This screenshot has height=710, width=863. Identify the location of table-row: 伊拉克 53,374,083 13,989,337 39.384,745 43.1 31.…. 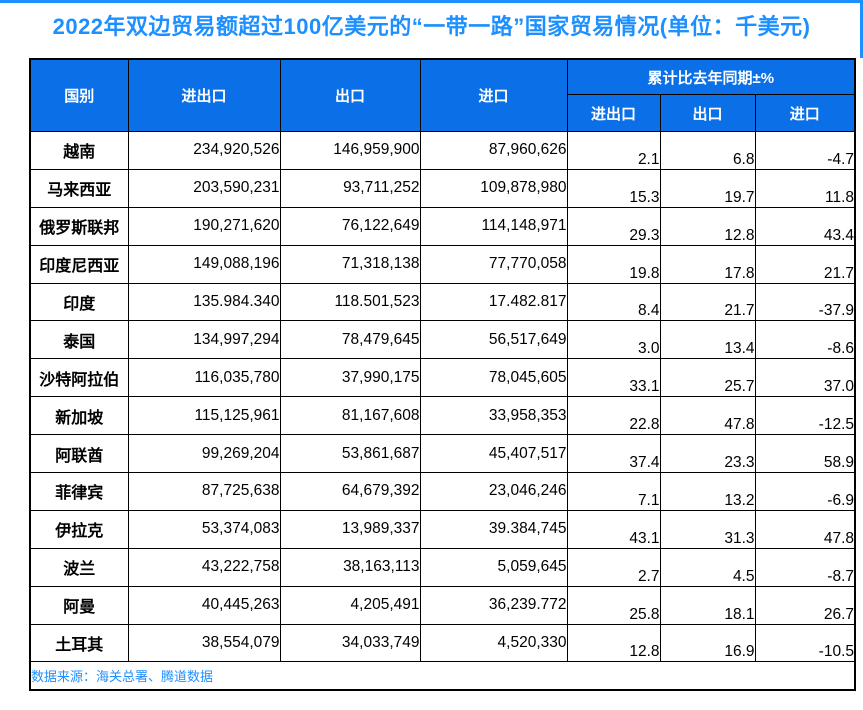
(442, 529).